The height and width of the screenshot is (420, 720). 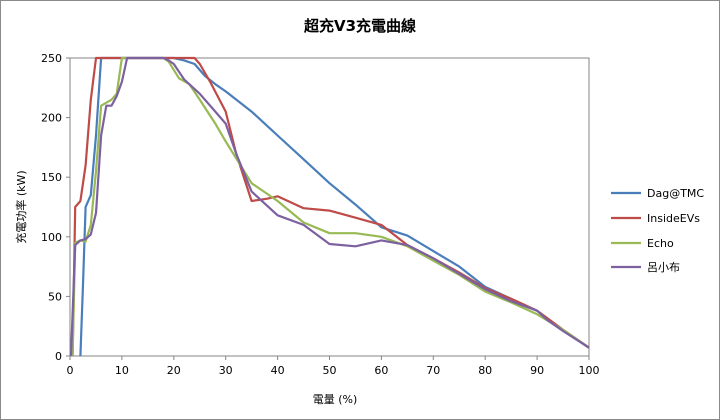 What do you see at coordinates (660, 243) in the screenshot?
I see `legend-entry-3: Echo` at bounding box center [660, 243].